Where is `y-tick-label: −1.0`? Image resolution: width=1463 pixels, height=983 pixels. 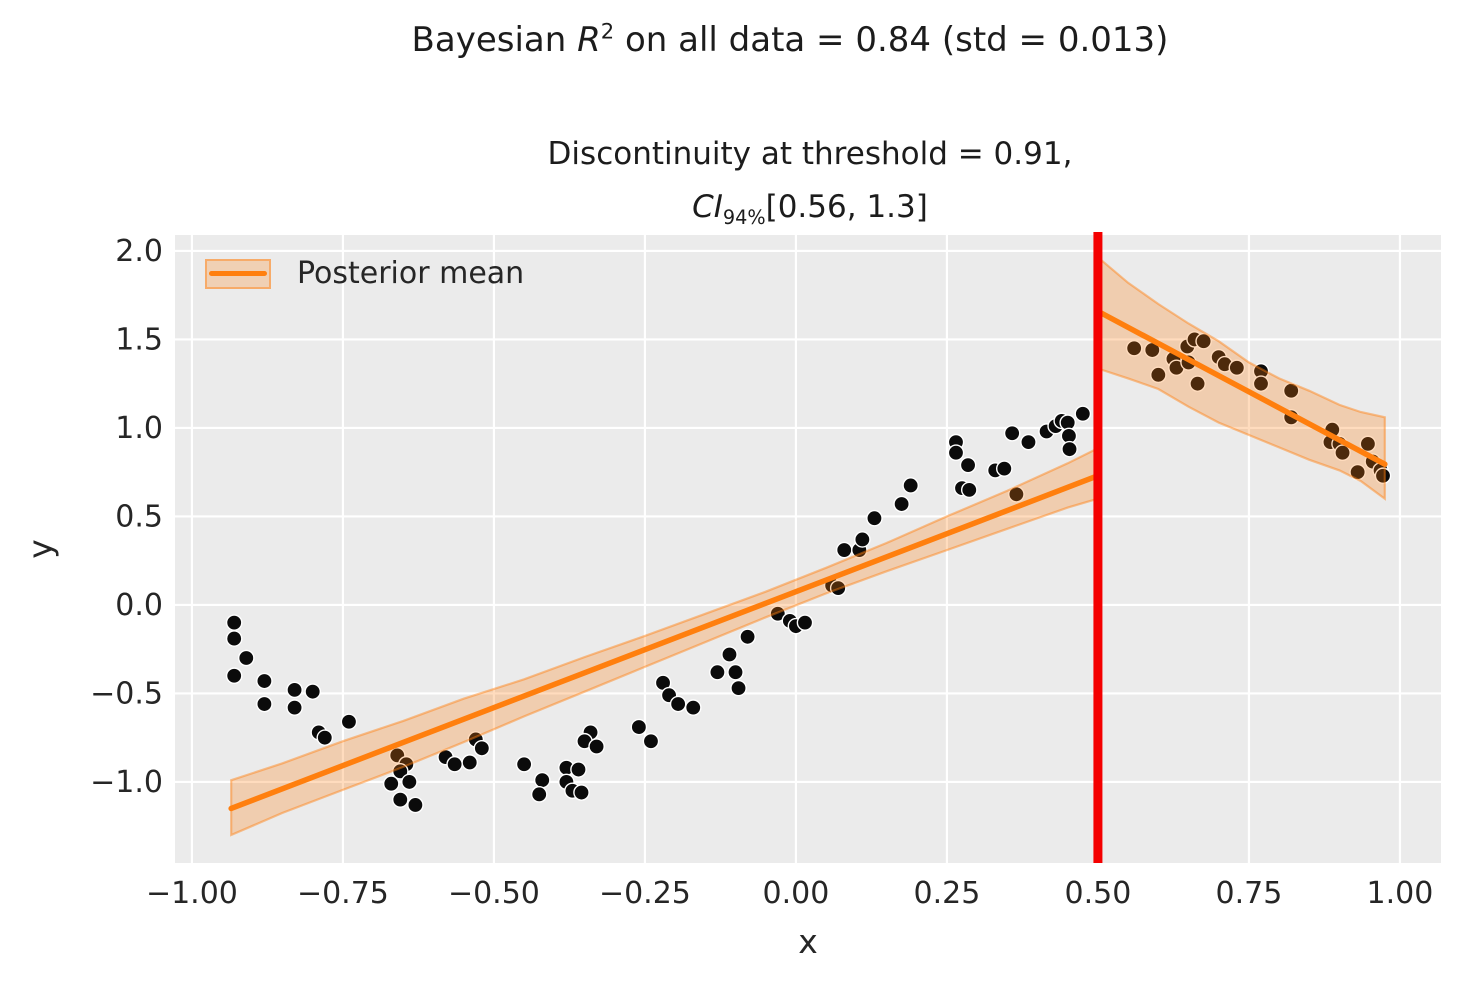 y-tick-label: −1.0 is located at coordinates (126, 782).